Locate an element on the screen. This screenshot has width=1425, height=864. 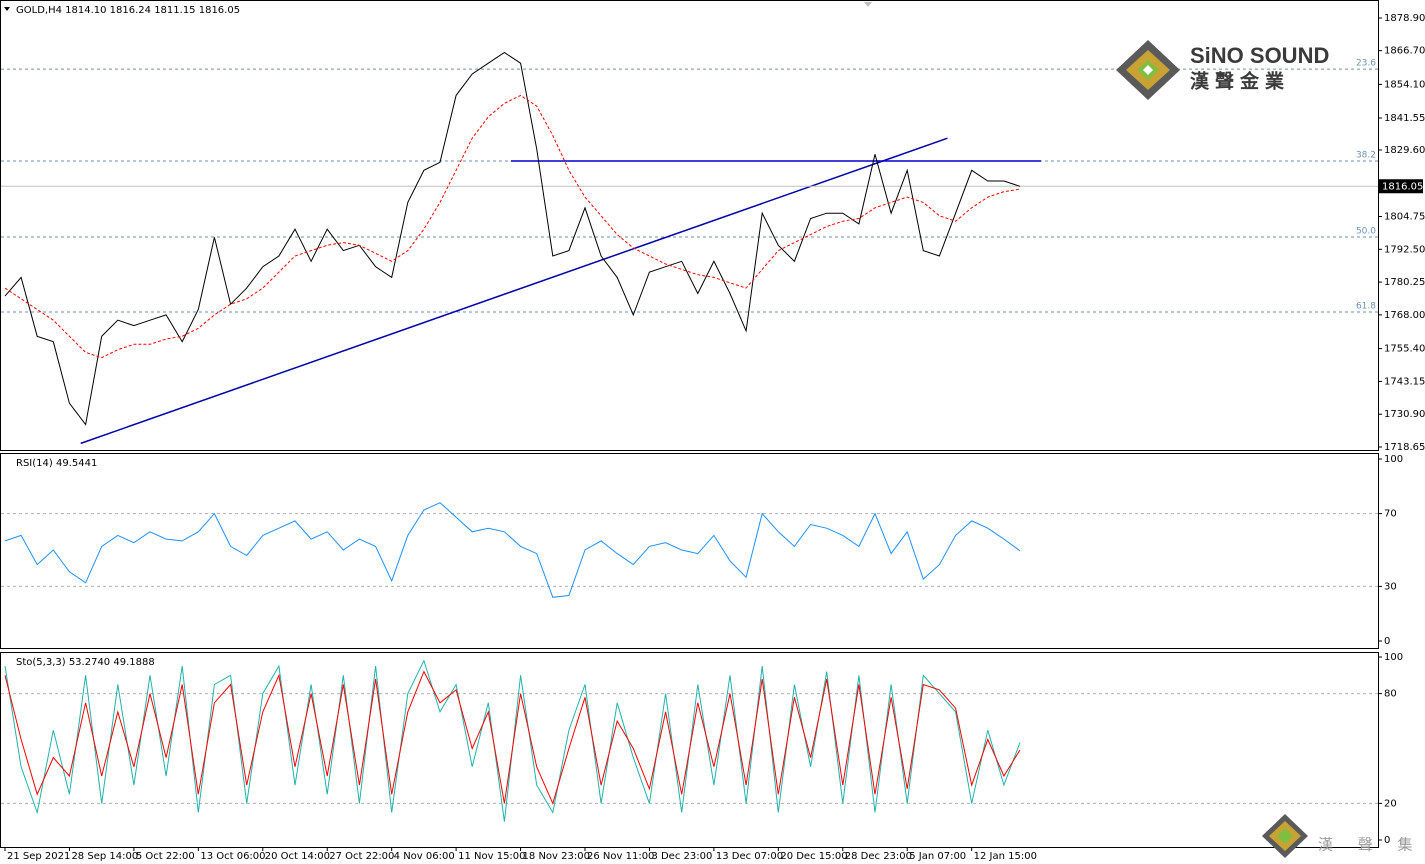
x-tick-label: 20 Dec 15:00 is located at coordinates (813, 856).